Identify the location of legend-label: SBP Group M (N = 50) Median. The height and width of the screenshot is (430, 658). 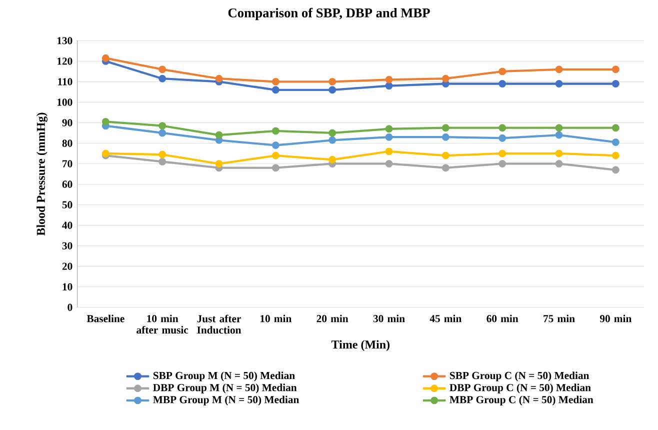
(224, 377).